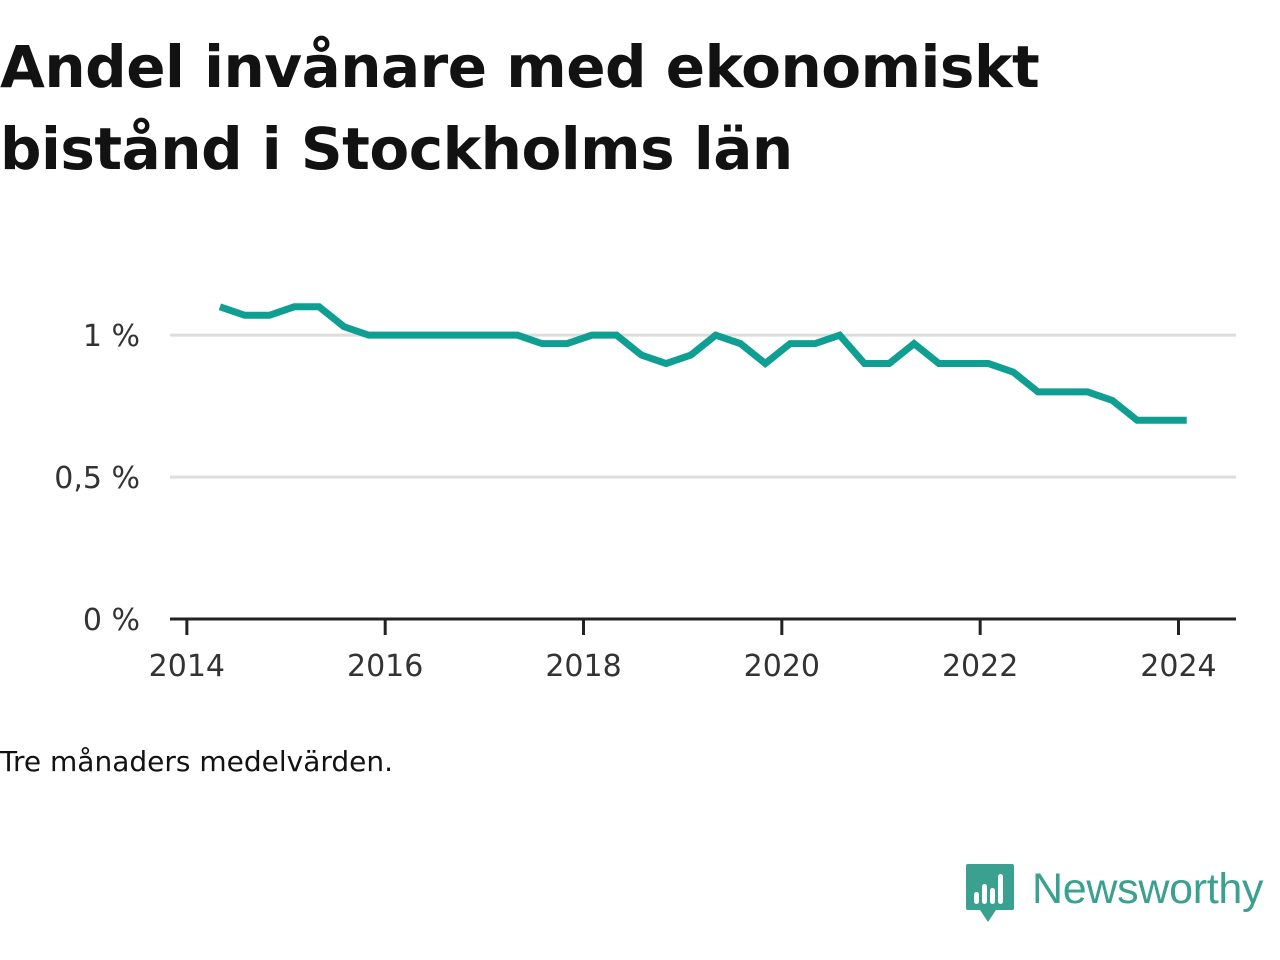  What do you see at coordinates (385, 666) in the screenshot?
I see `x-tick-label: 2016` at bounding box center [385, 666].